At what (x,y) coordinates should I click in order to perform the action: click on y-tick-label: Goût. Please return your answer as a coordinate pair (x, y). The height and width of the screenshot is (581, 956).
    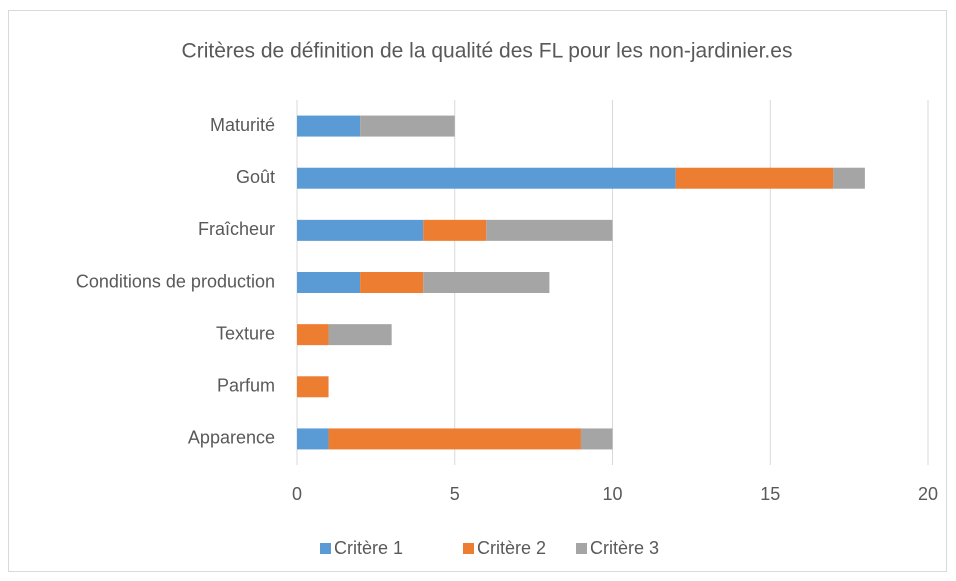
    Looking at the image, I should click on (255, 177).